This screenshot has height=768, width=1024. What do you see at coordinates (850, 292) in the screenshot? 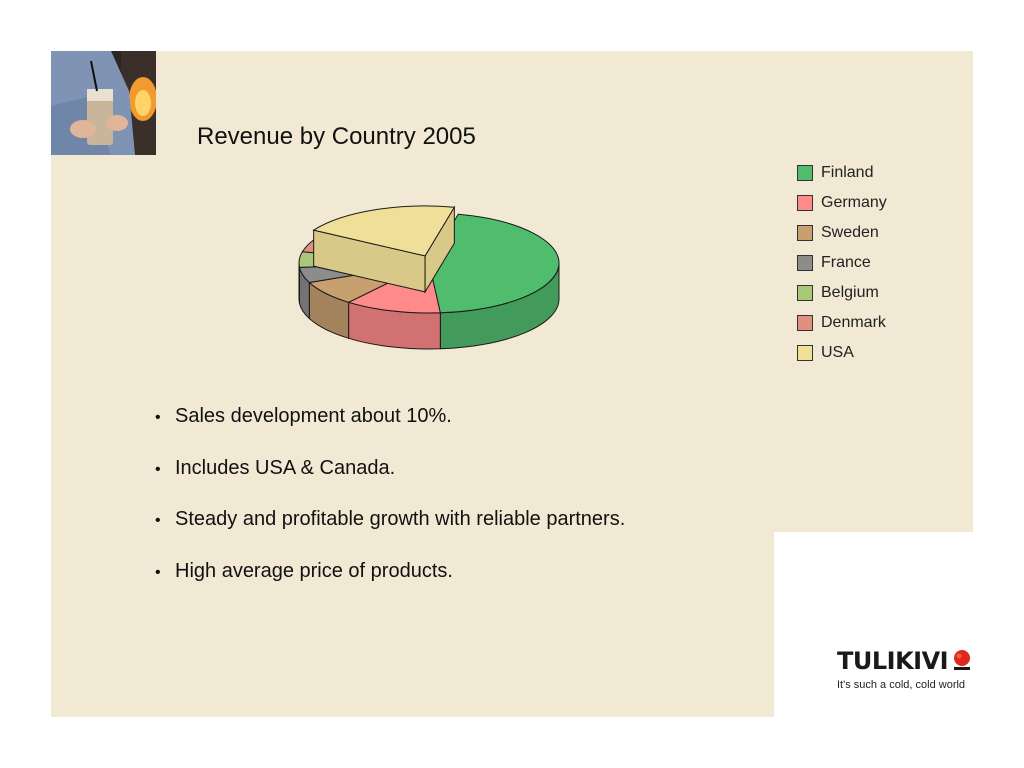
I see `legend-label-belgium: Belgium` at bounding box center [850, 292].